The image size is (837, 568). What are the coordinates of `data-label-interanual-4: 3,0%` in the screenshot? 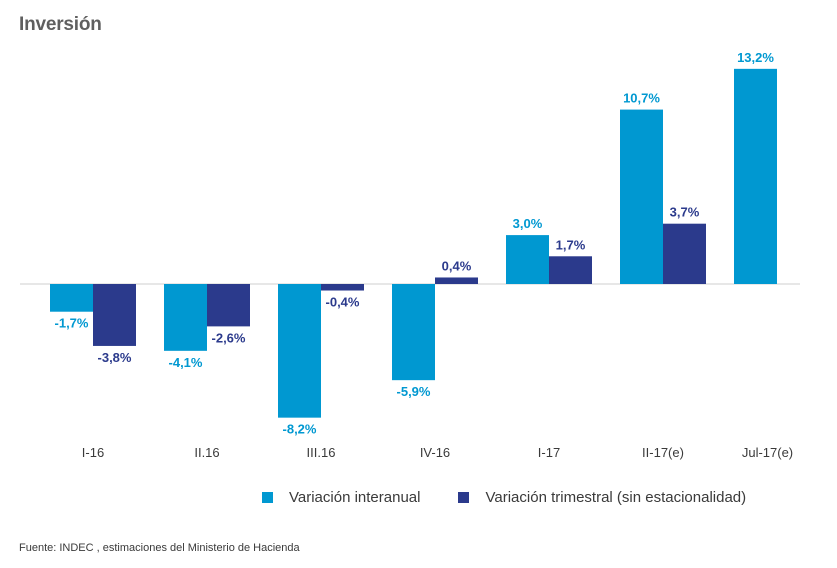 It's located at (528, 223).